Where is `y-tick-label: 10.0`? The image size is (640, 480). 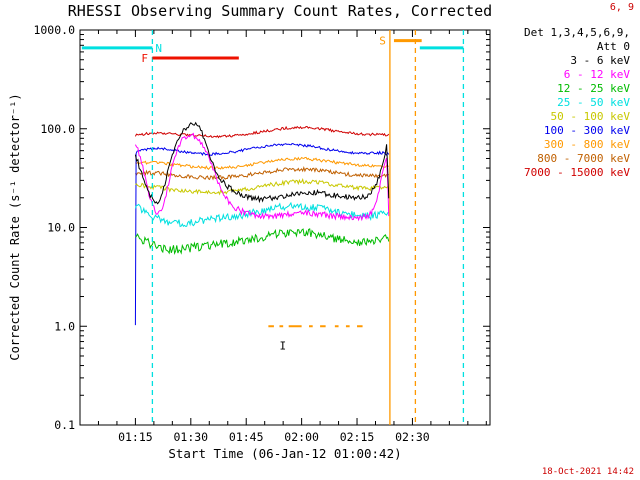
y-tick-label: 10.0 is located at coordinates (61, 228).